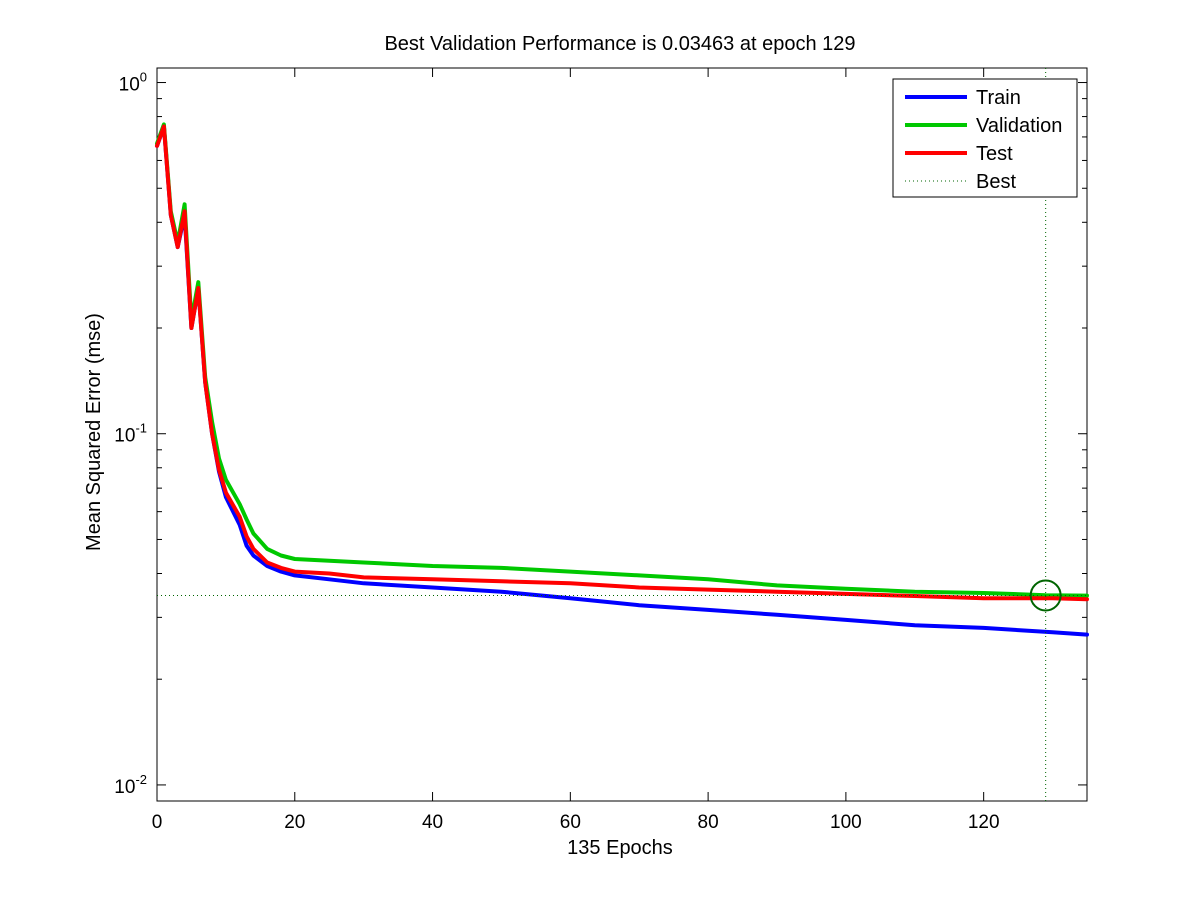 This screenshot has height=900, width=1200. Describe the element at coordinates (620, 848) in the screenshot. I see `x-axis-label: 135 Epochs` at that location.